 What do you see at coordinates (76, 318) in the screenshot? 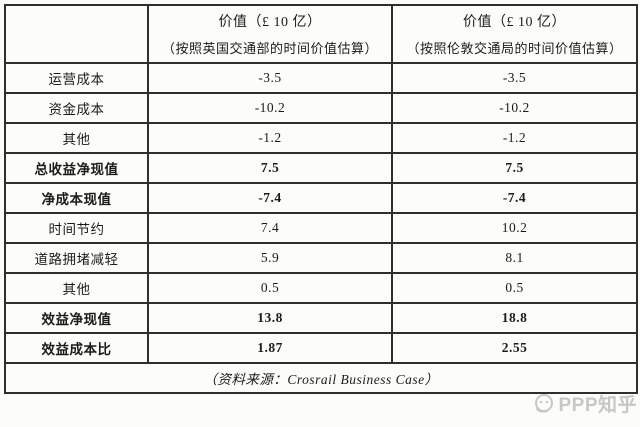
I see `row-label: 效益净现值` at bounding box center [76, 318].